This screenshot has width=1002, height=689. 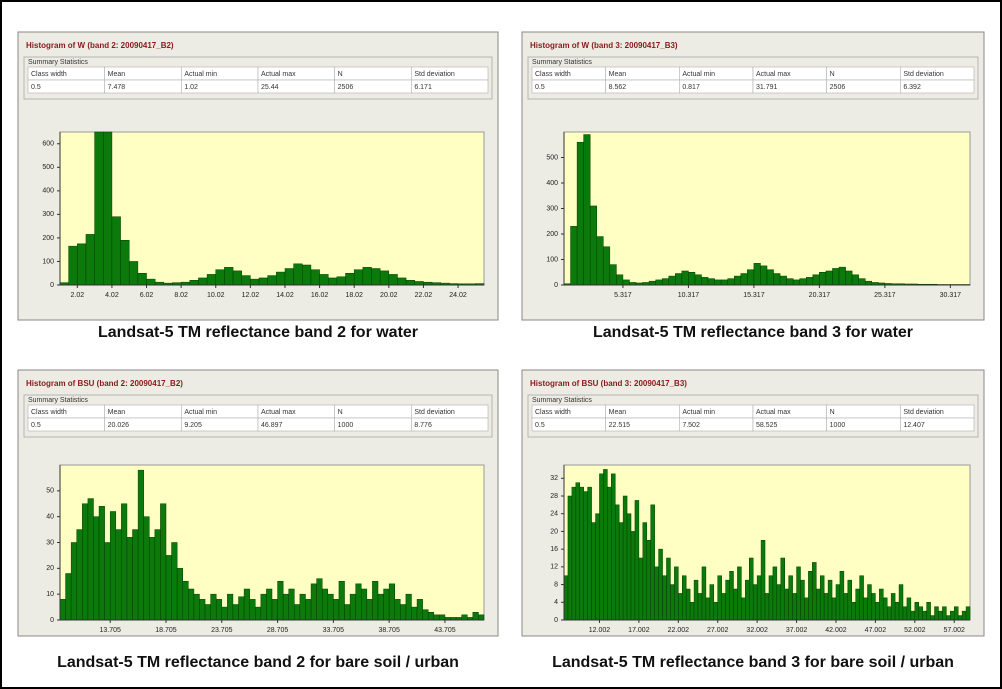 What do you see at coordinates (285, 295) in the screenshot?
I see `x-tick-label: 14.02` at bounding box center [285, 295].